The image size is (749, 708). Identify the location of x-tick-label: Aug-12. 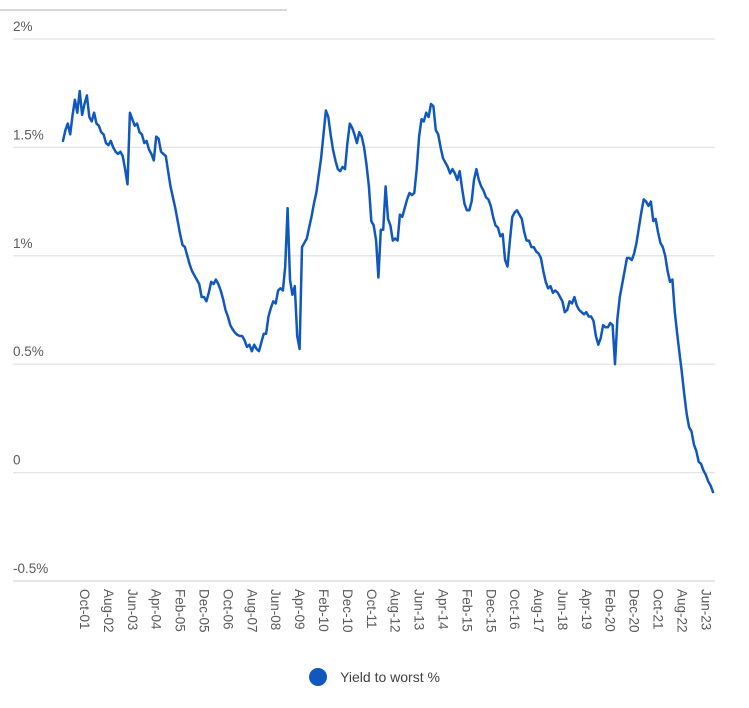
(395, 611).